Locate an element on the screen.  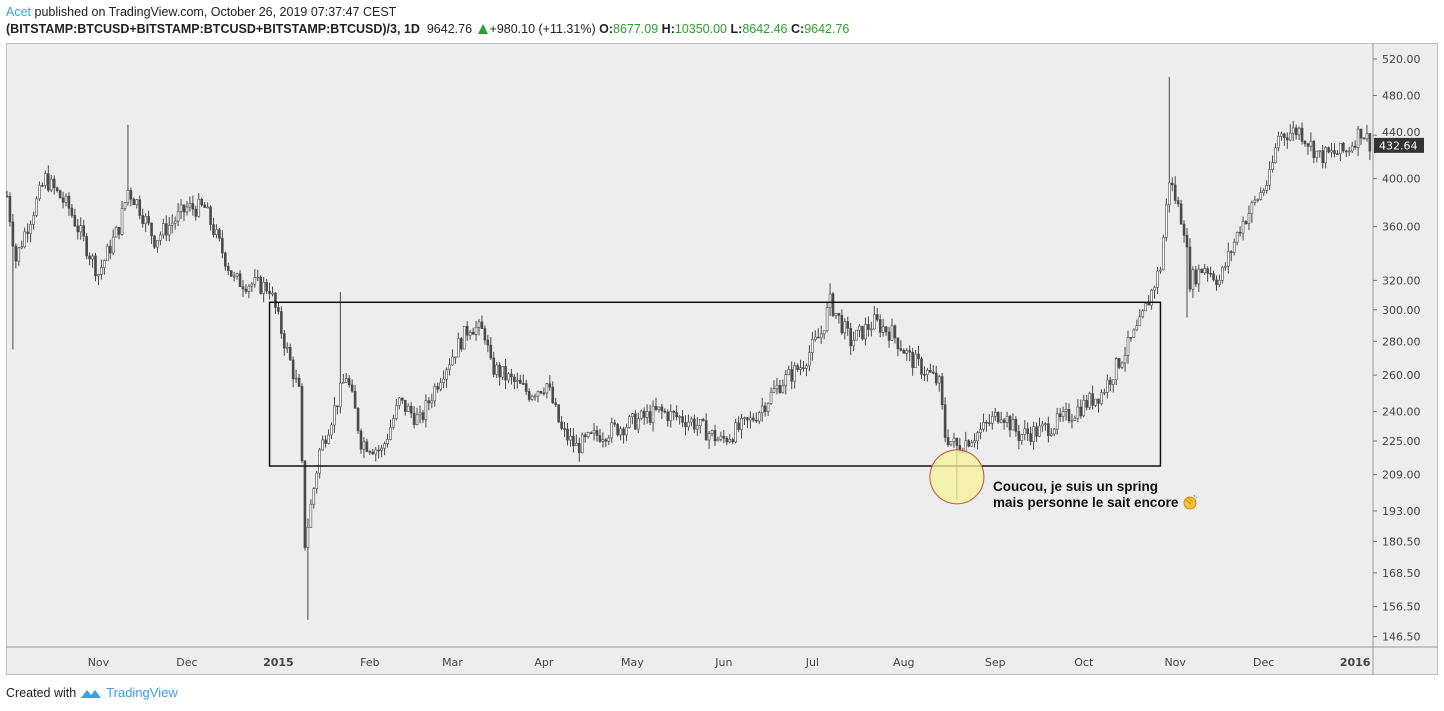
up-triangle-icon is located at coordinates (482, 29).